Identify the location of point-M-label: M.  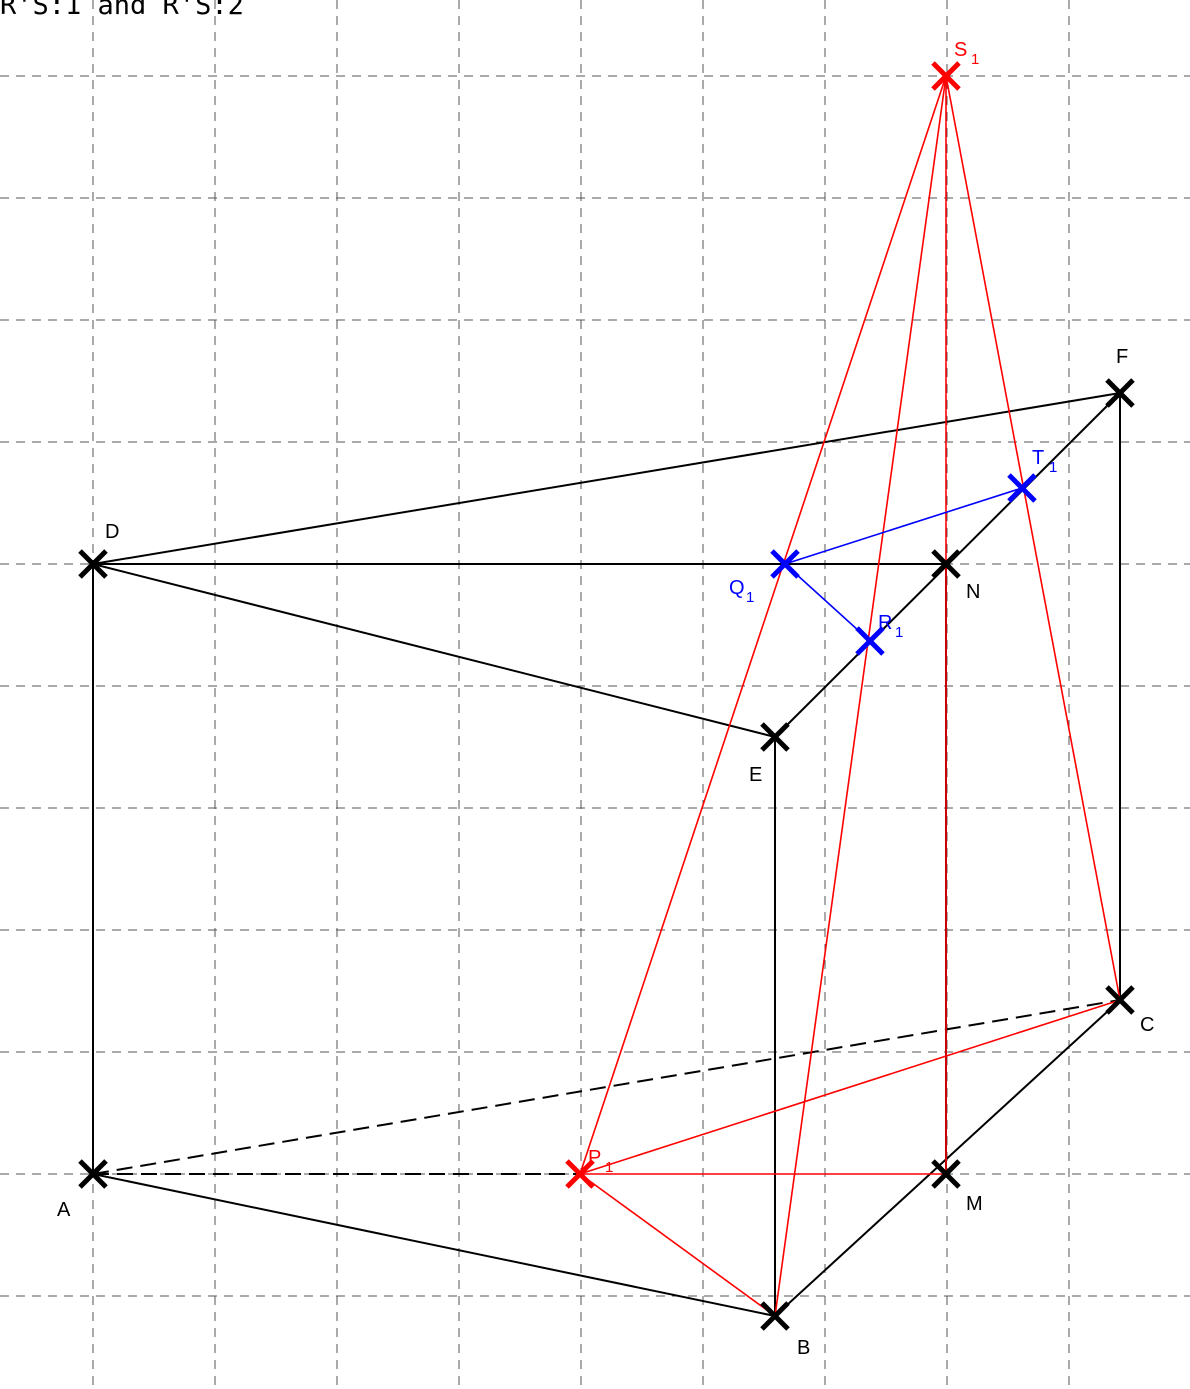
(974, 1204).